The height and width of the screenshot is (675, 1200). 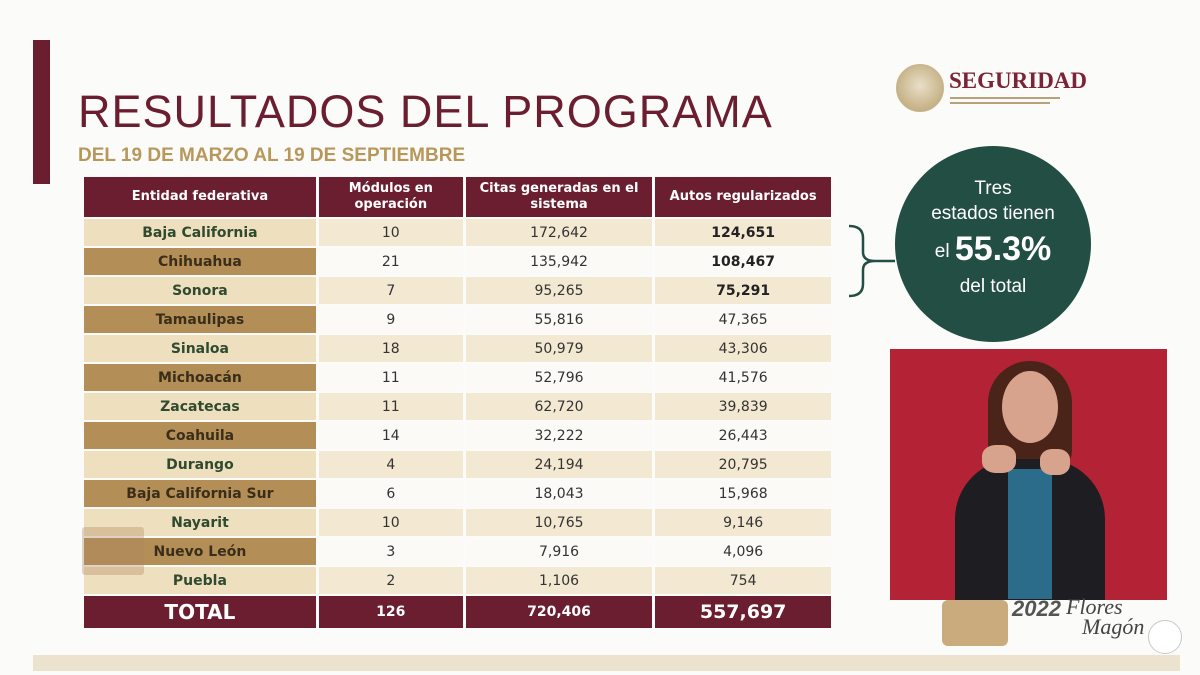 I want to click on state-cell: Nayarit, so click(x=200, y=522).